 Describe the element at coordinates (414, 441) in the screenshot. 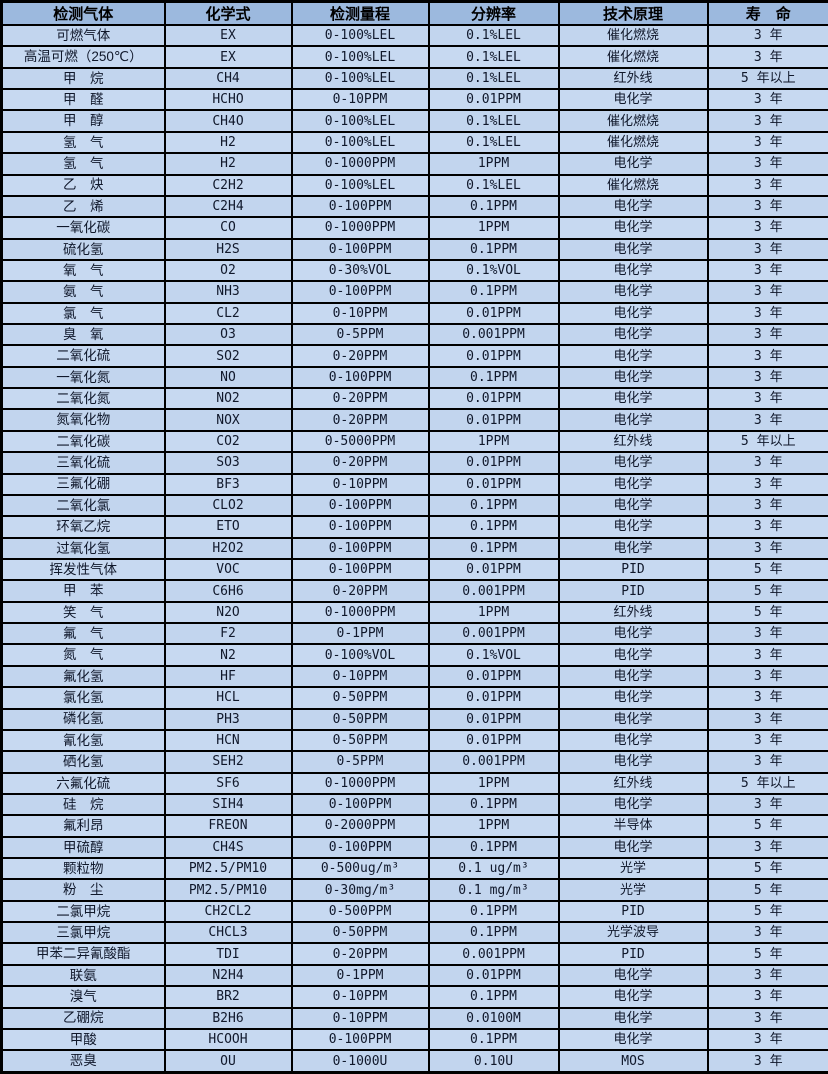

I see `table-row: 二氧化碳 CO2 0-5000PPM 1PPM 红外线 5 年以上` at that location.